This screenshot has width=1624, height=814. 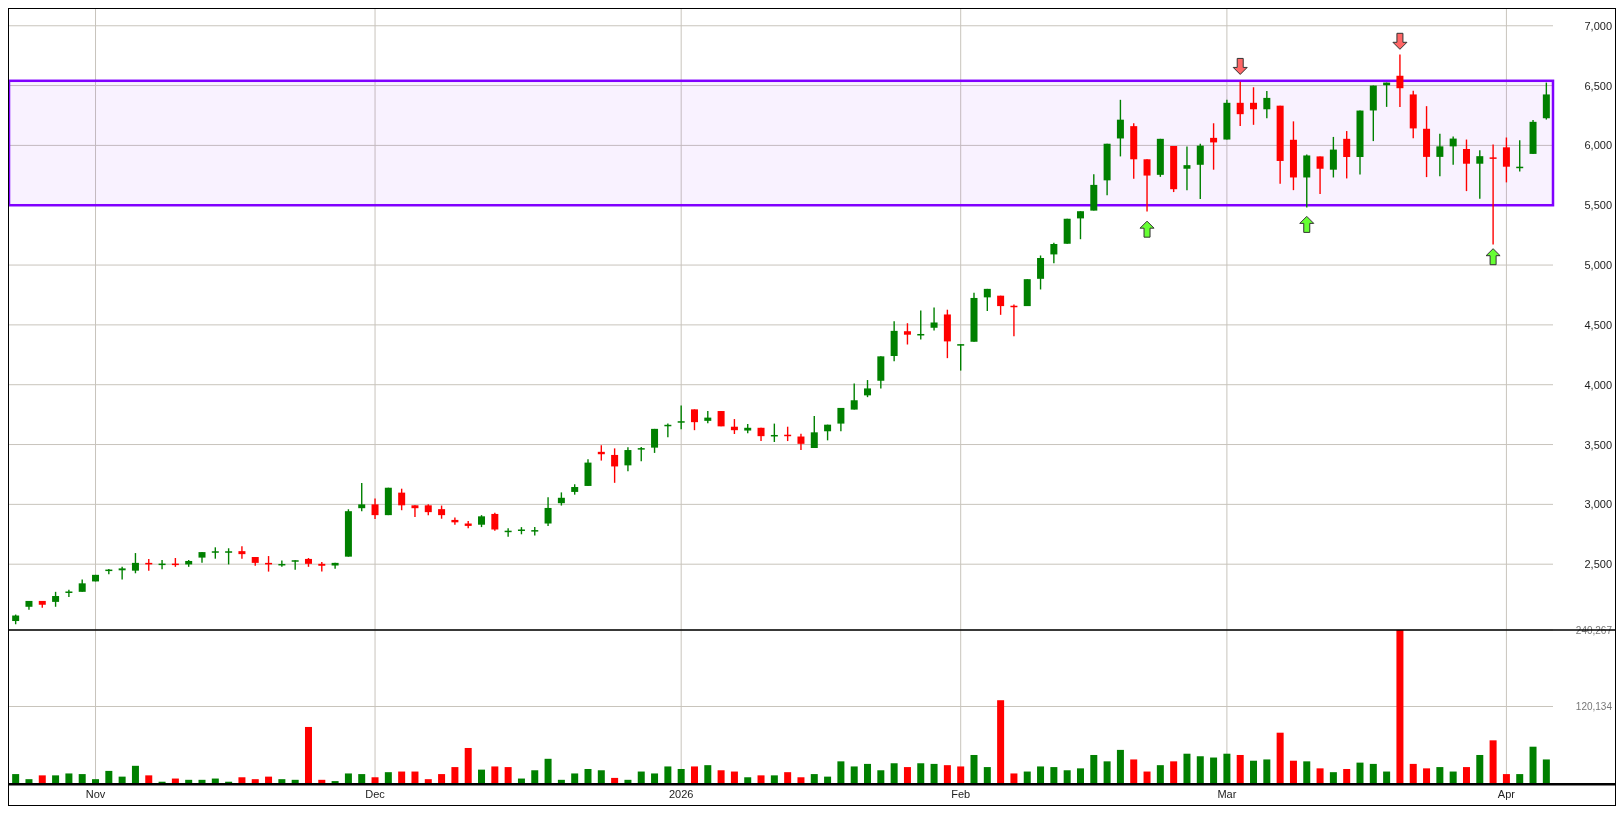 I want to click on x-tick-label: Mar, so click(x=1227, y=794).